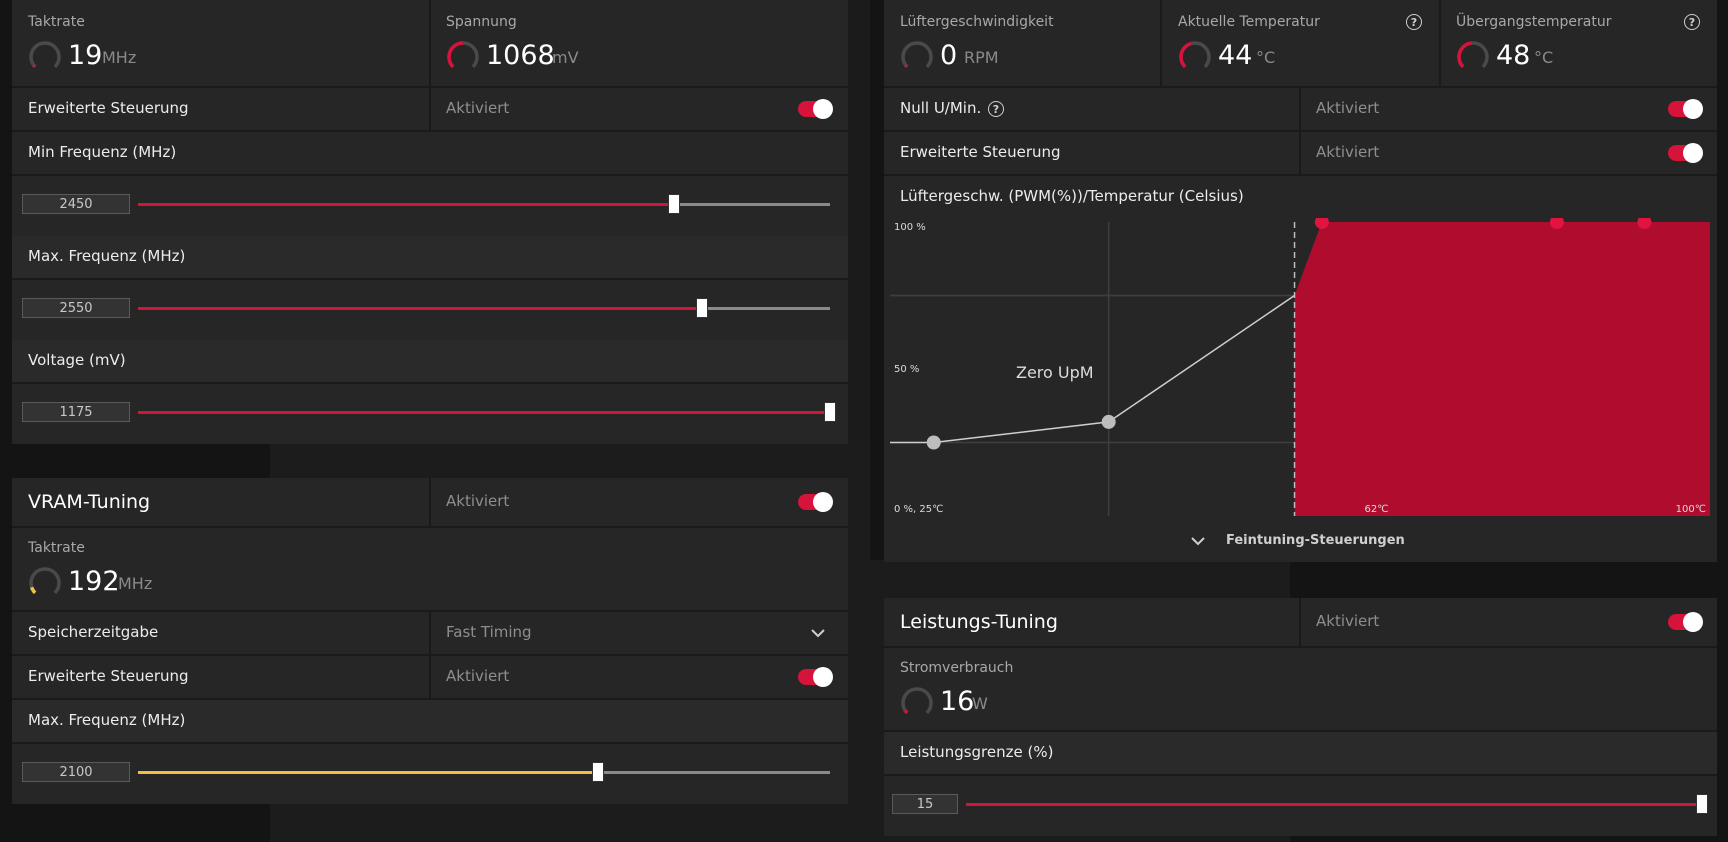 The height and width of the screenshot is (842, 1728). I want to click on fine-tuning-row: Feintuning-Steuerungen, so click(1300, 541).